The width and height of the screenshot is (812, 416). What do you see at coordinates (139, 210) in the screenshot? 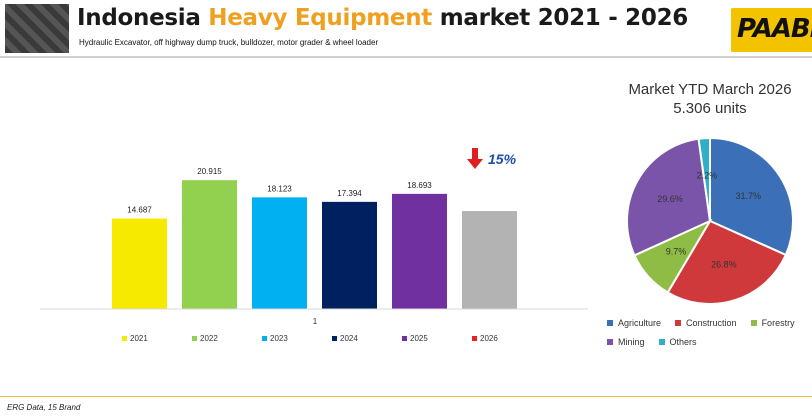
I see `bar-label-2021: 14.687` at bounding box center [139, 210].